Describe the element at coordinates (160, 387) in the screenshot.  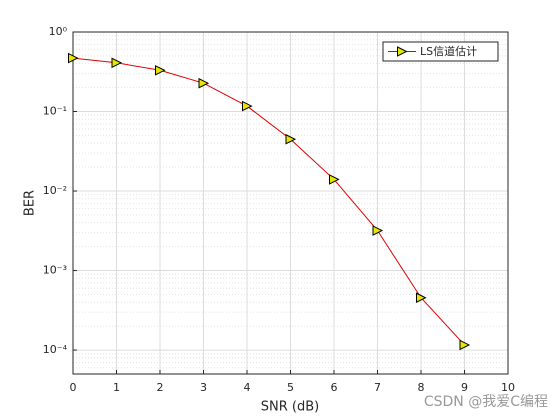
I see `x-tick-label: 2` at that location.